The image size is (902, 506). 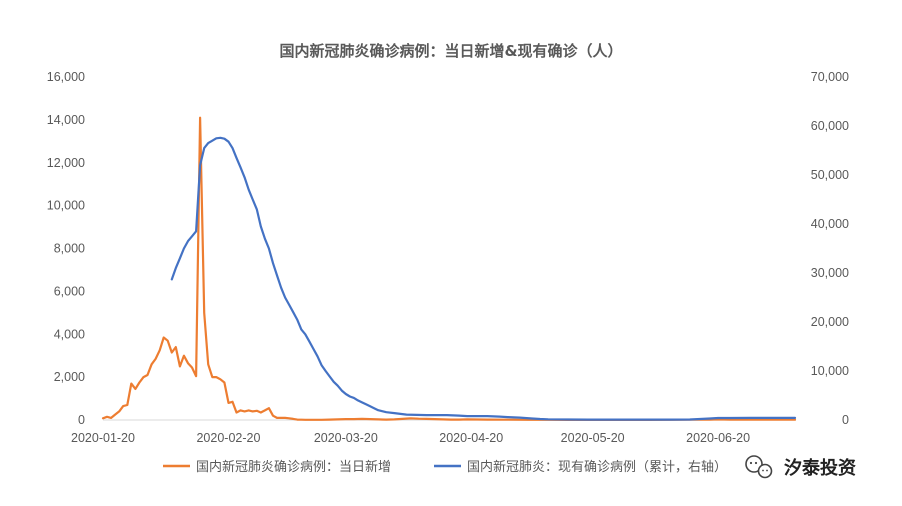 What do you see at coordinates (830, 77) in the screenshot?
I see `right-y-tick-label: 70,000` at bounding box center [830, 77].